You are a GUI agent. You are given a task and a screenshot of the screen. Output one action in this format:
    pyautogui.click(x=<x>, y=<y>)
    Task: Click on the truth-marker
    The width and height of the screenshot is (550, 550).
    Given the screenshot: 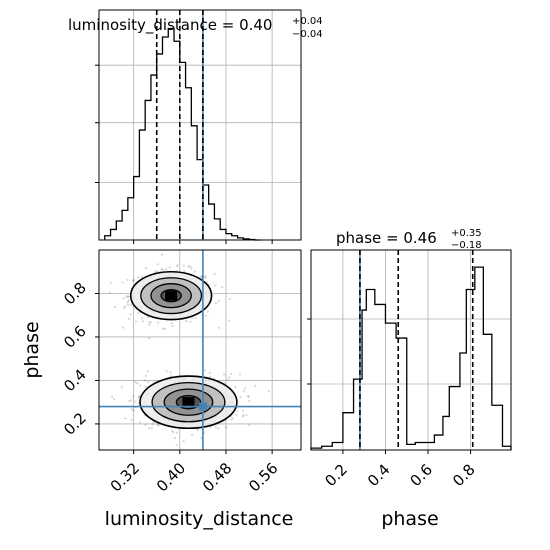 What is the action you would take?
    pyautogui.click(x=202, y=406)
    